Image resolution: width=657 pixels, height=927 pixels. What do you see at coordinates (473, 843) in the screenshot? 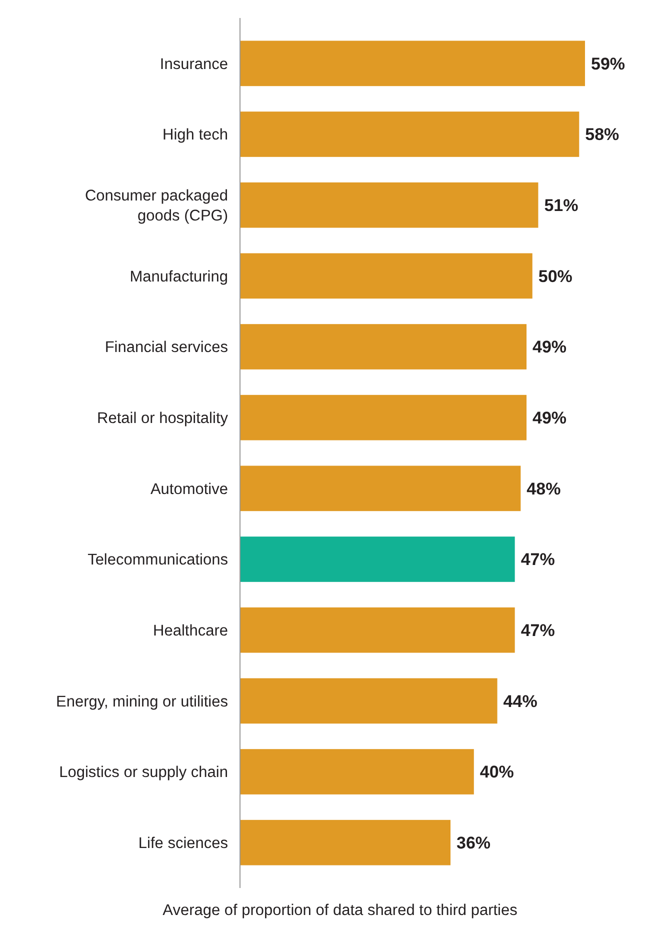
I see `data-label: 36%` at bounding box center [473, 843].